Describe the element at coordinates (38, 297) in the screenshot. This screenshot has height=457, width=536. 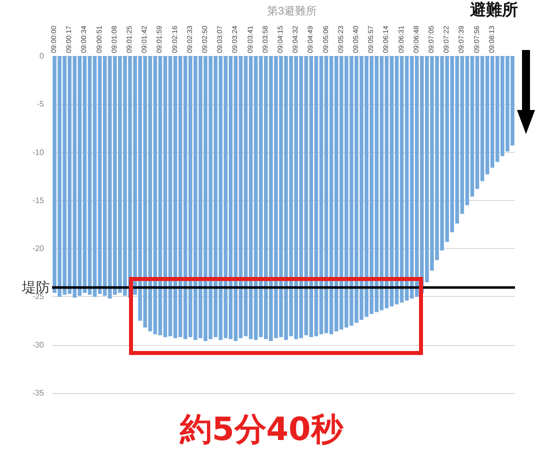
I see `y-tick-label: -25` at that location.